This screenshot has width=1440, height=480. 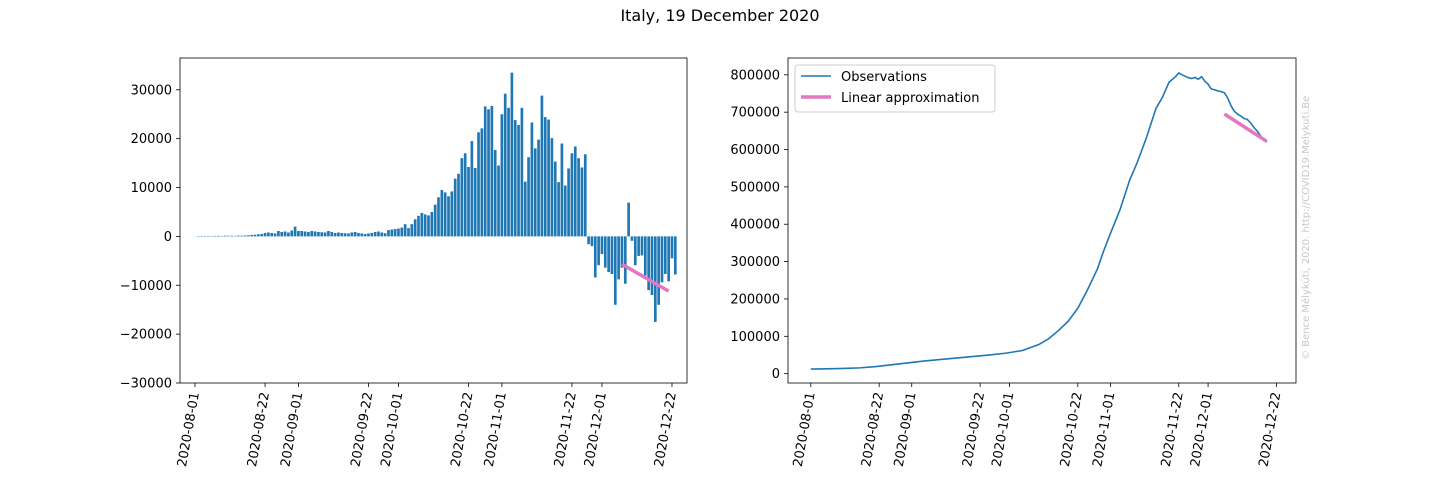 I want to click on left-y-tick-label: −30000, so click(x=146, y=384).